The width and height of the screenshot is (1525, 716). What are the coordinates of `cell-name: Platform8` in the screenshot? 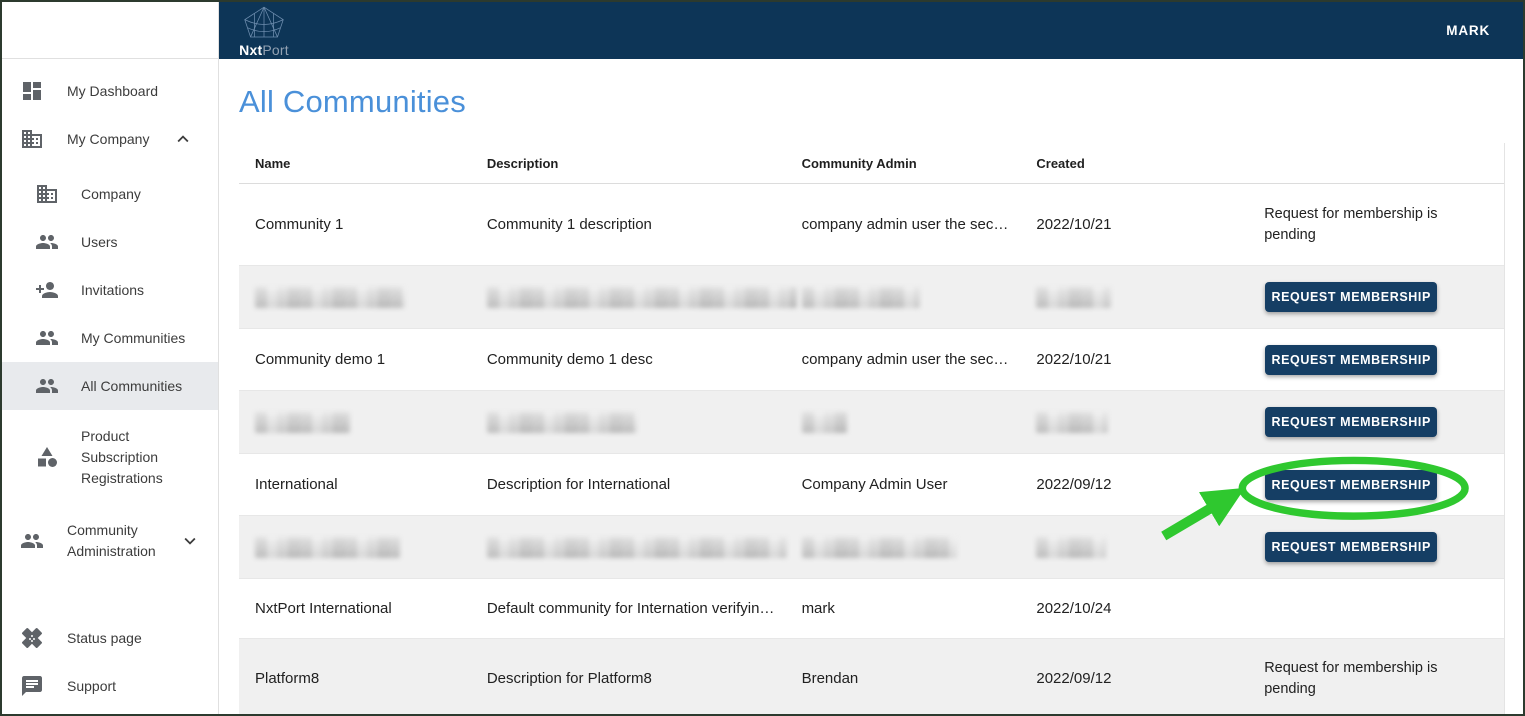 It's located at (287, 678).